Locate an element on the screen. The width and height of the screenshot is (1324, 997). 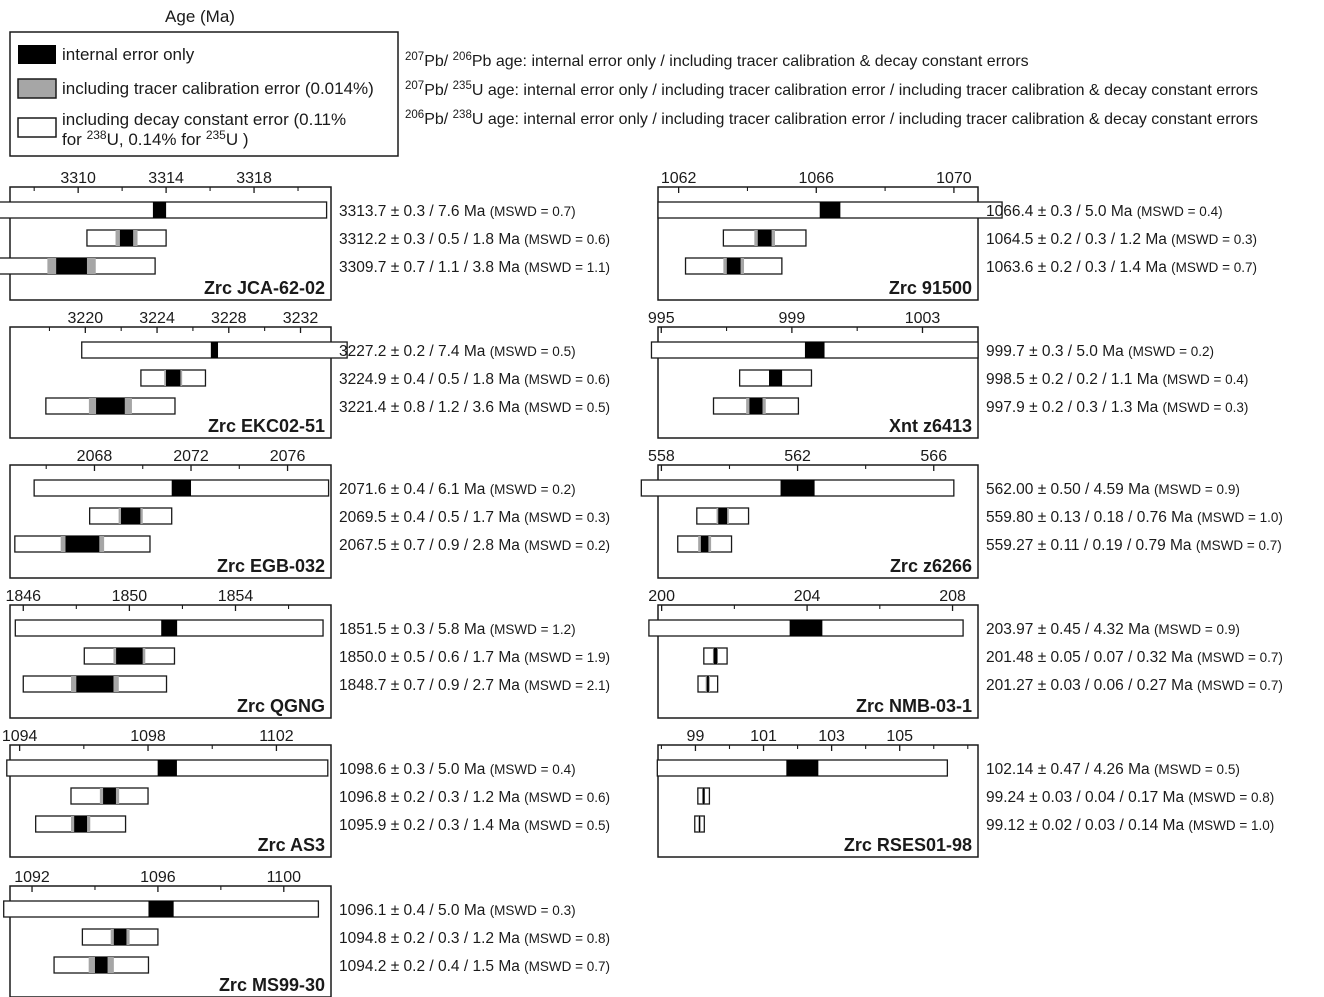
tick-label: 3224 is located at coordinates (157, 318).